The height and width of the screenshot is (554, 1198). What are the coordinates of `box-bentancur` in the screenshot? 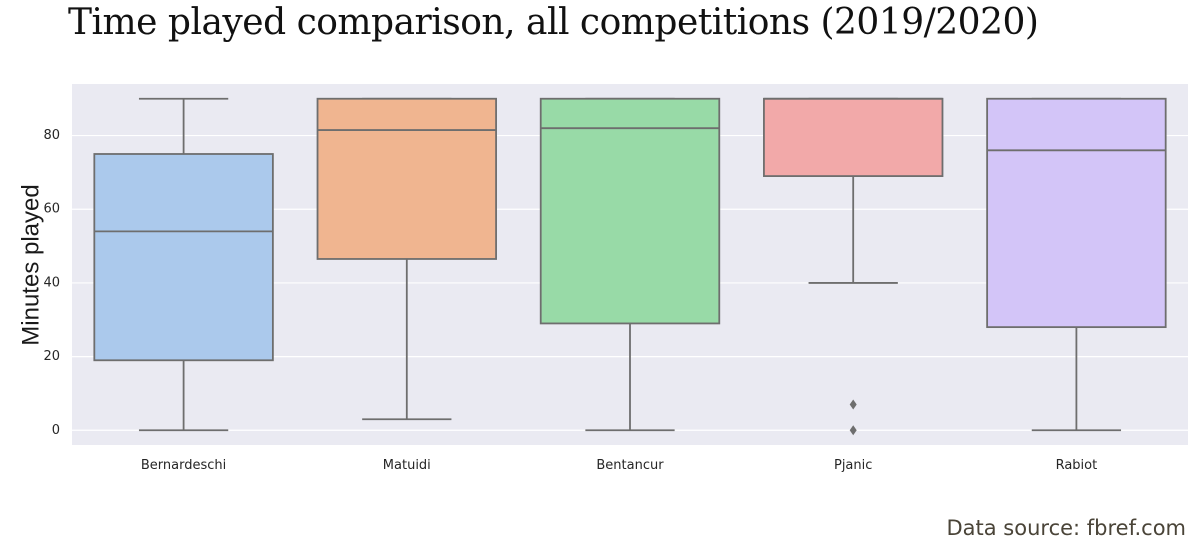 It's located at (630, 264).